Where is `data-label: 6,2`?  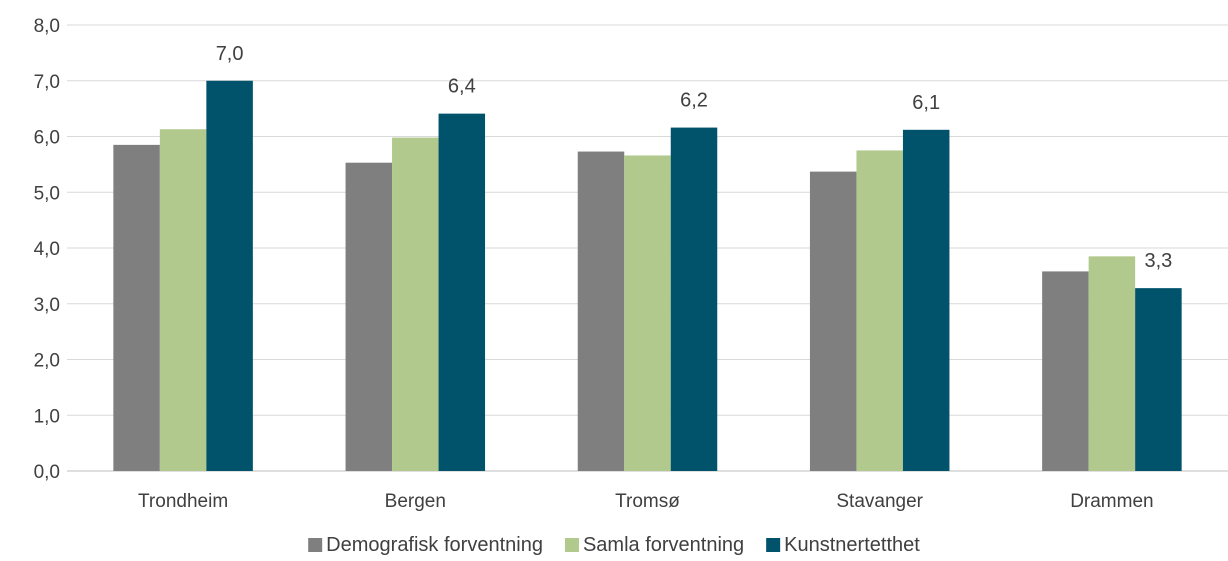
data-label: 6,2 is located at coordinates (694, 101).